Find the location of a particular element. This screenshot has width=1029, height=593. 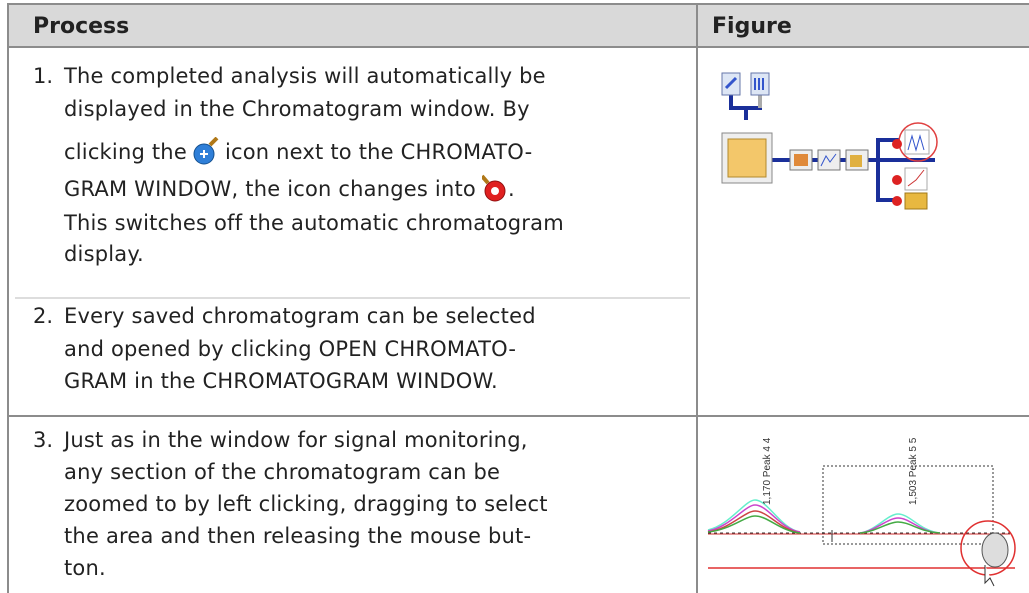

text-line: Every saved chromatogram can be selected is located at coordinates (300, 316).